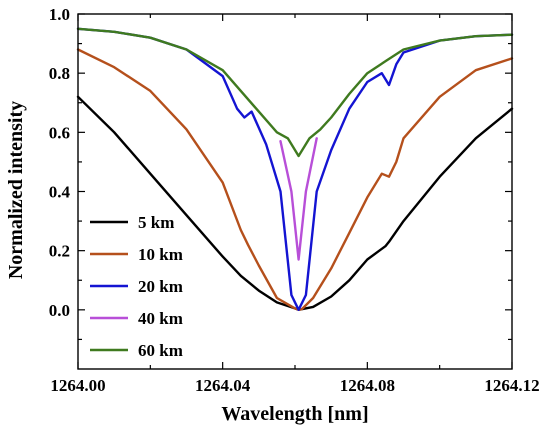  I want to click on legend-label: 40 km, so click(160, 318).